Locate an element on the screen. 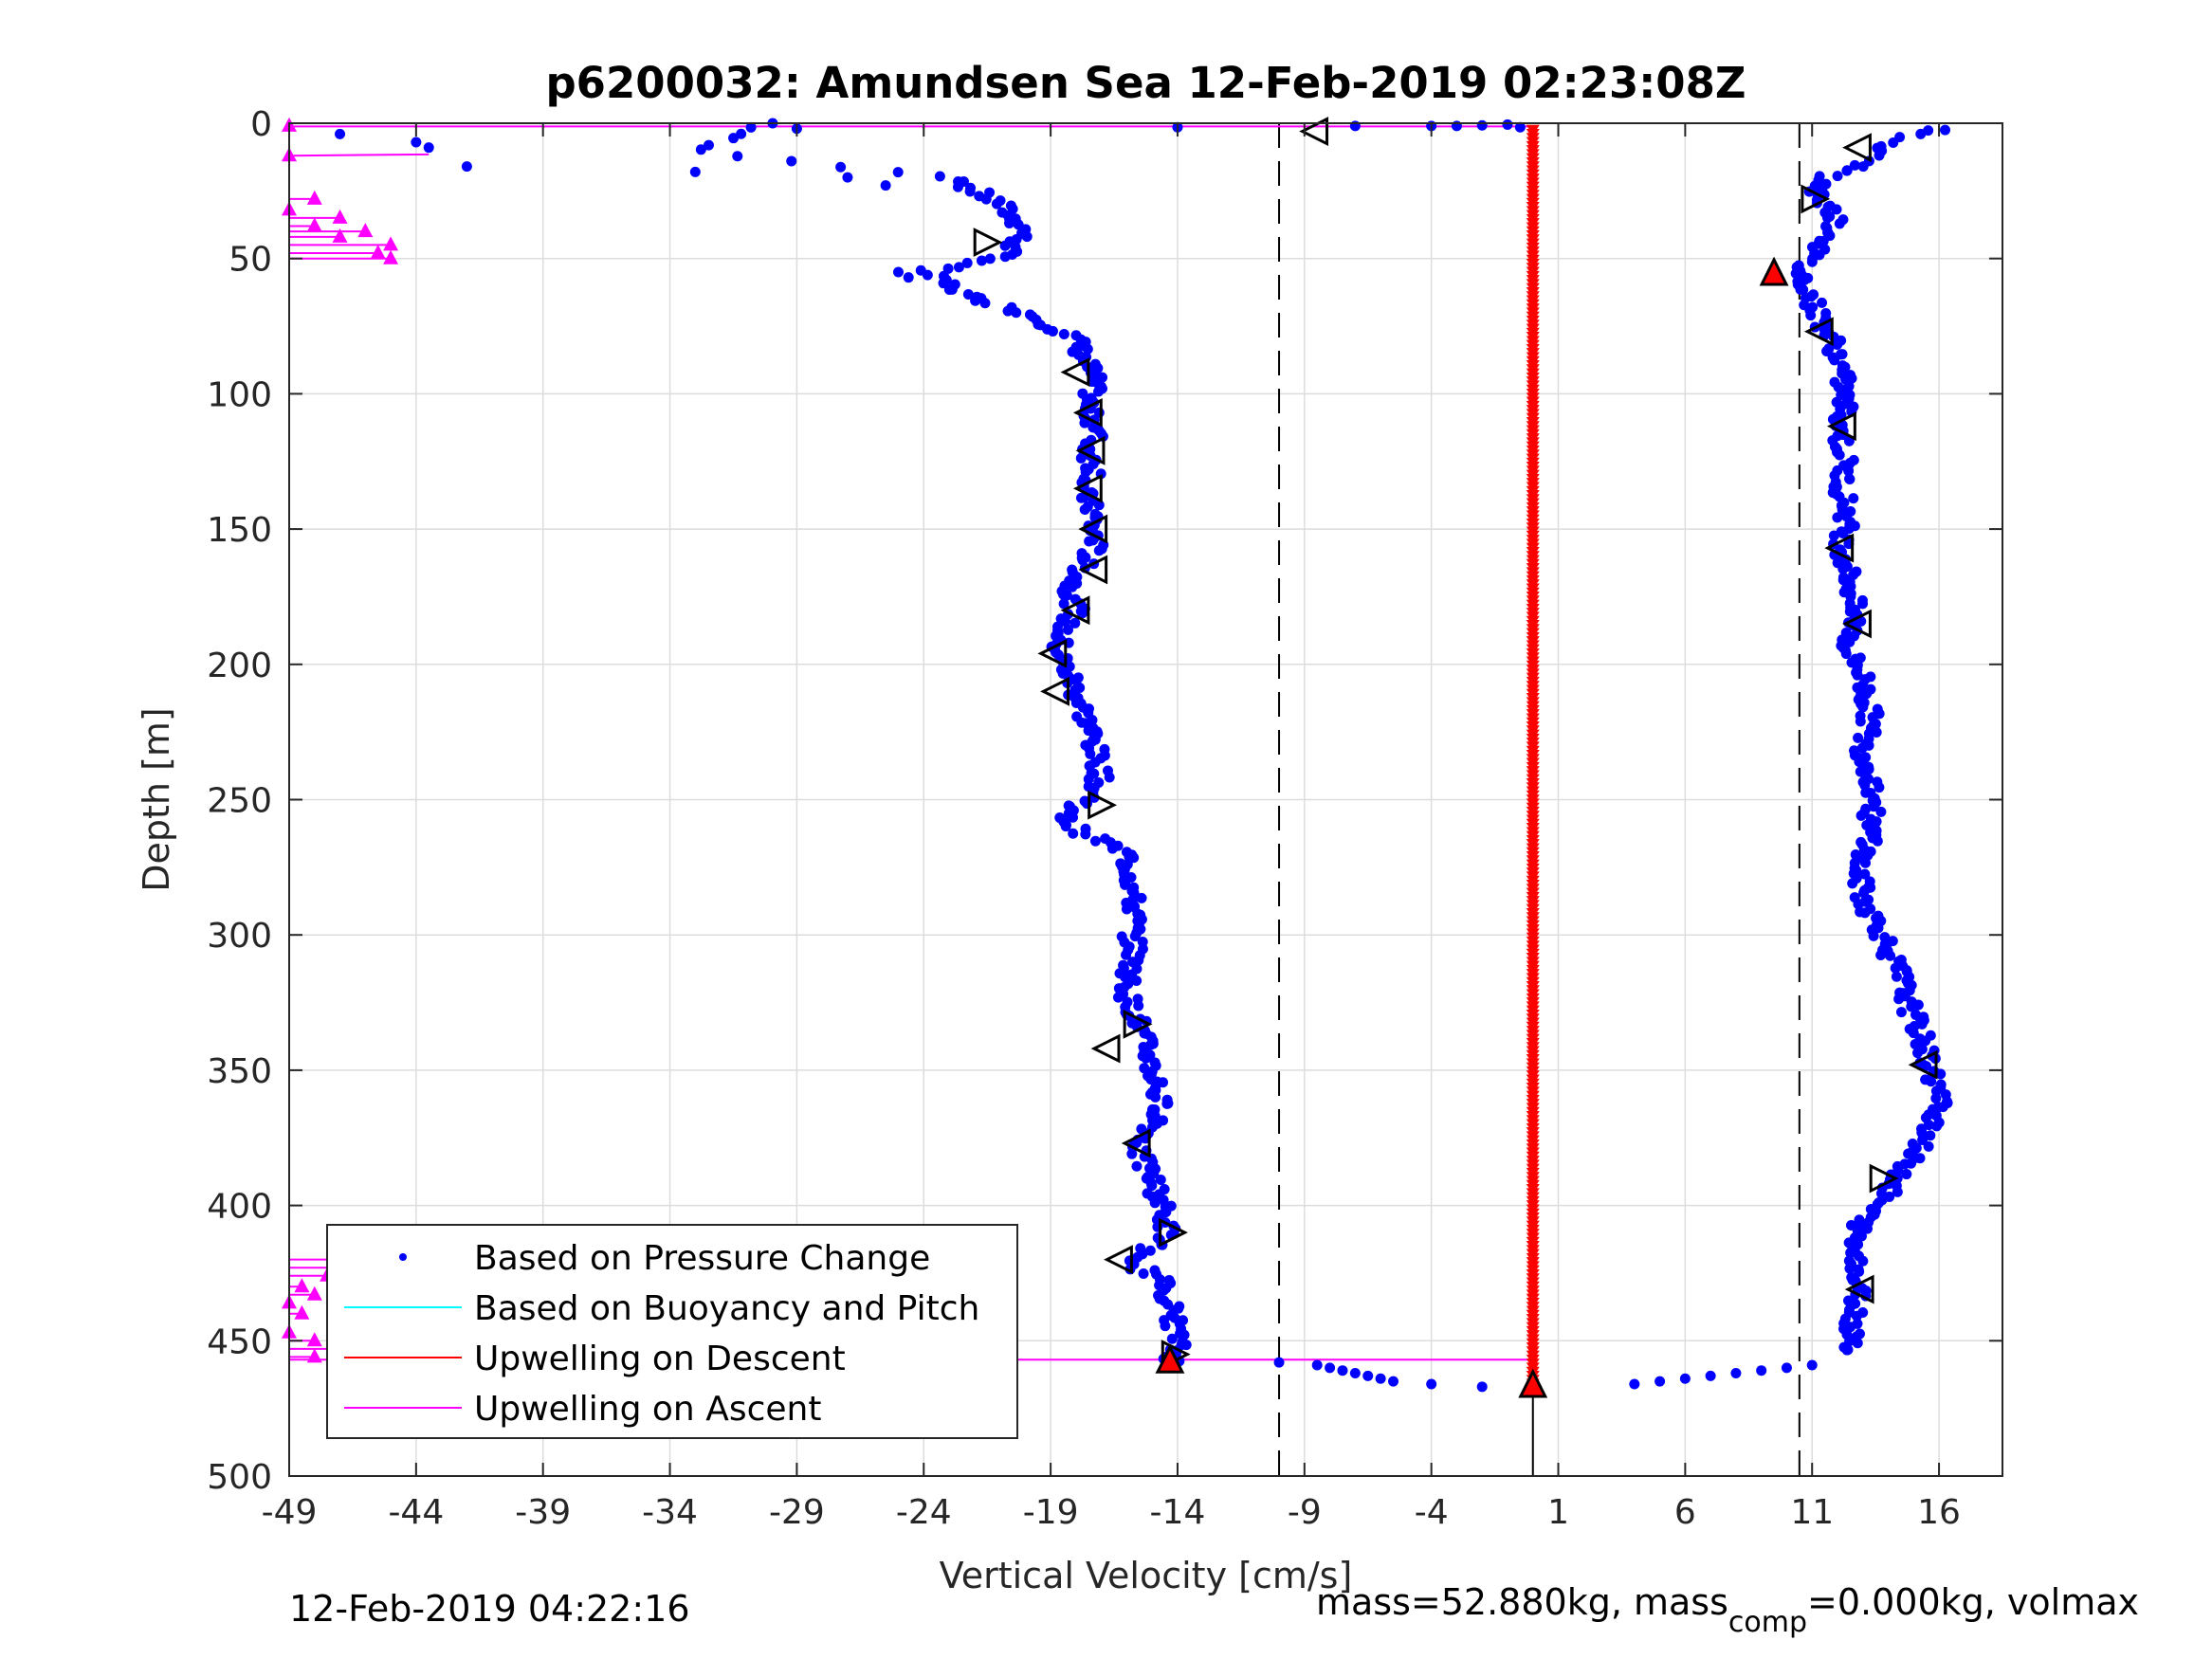  y-tick-label: 500 is located at coordinates (239, 1477).